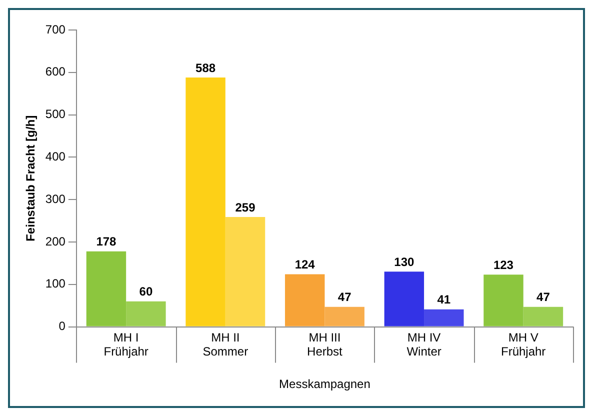  What do you see at coordinates (55, 71) in the screenshot?
I see `y-tick-label: 600` at bounding box center [55, 71].